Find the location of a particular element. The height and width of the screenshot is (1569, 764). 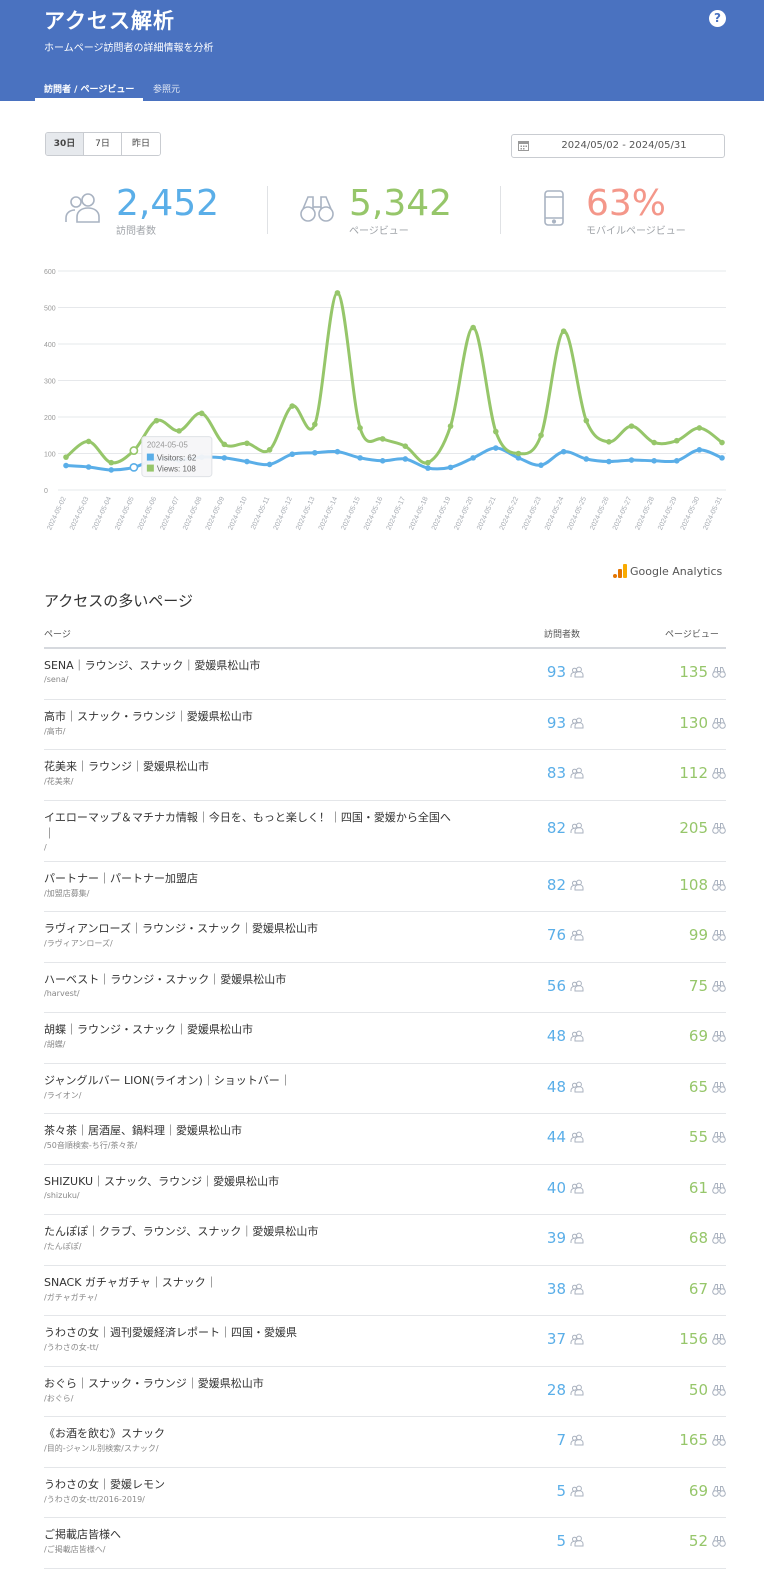

page-path: /加盟店募集/ is located at coordinates (67, 893).